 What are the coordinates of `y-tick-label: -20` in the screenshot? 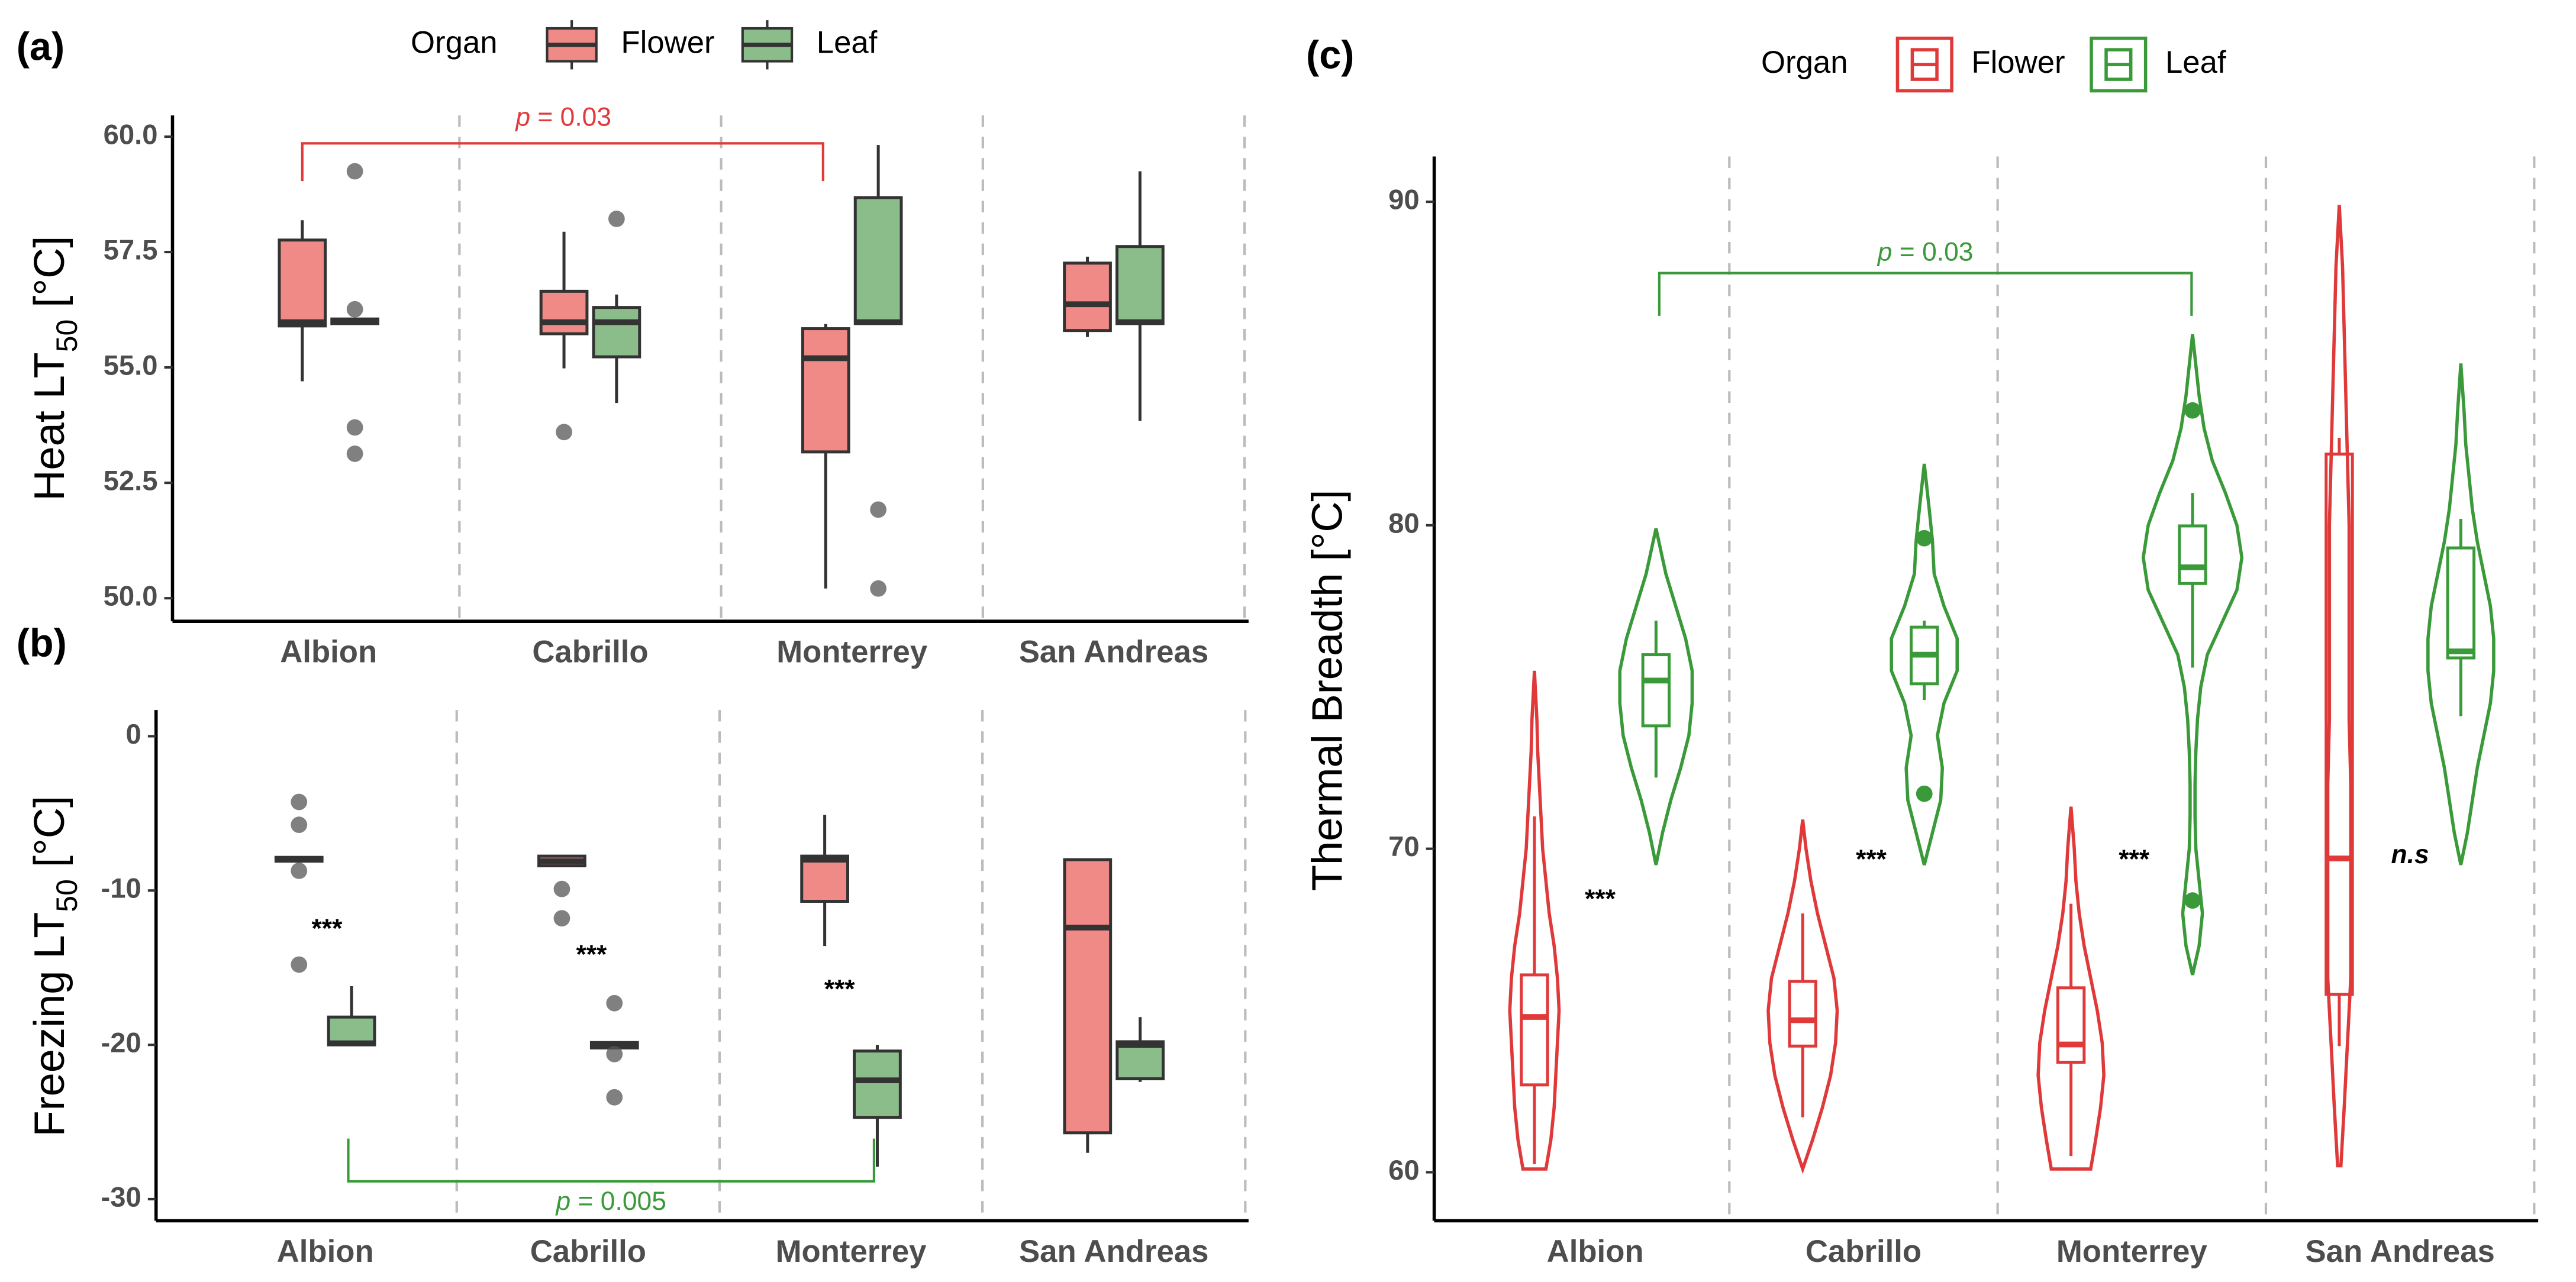 It's located at (121, 1043).